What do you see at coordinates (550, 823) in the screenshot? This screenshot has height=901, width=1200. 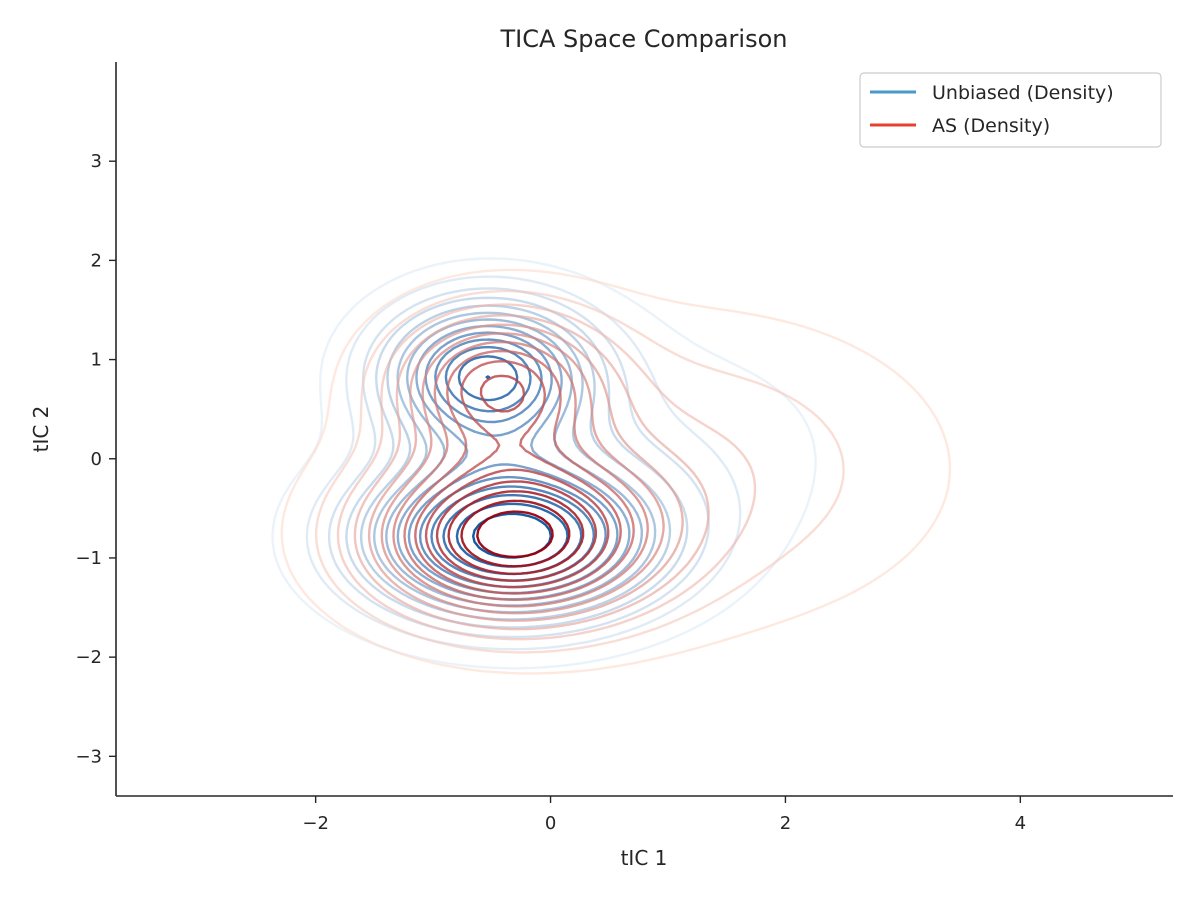 I see `x-tick-label: 0` at bounding box center [550, 823].